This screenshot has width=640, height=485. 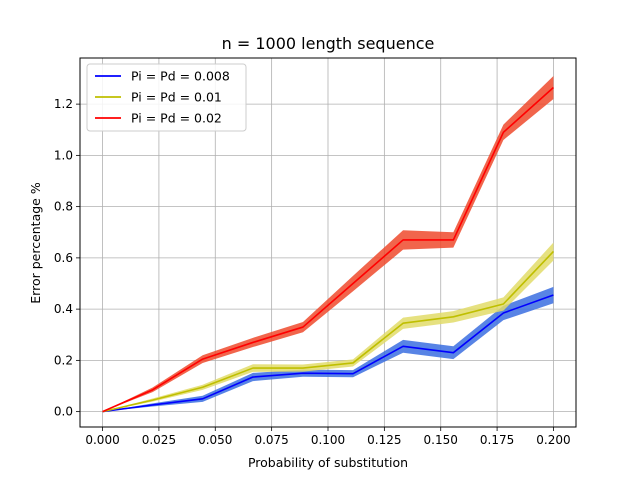 I want to click on legend-box, so click(x=166, y=97).